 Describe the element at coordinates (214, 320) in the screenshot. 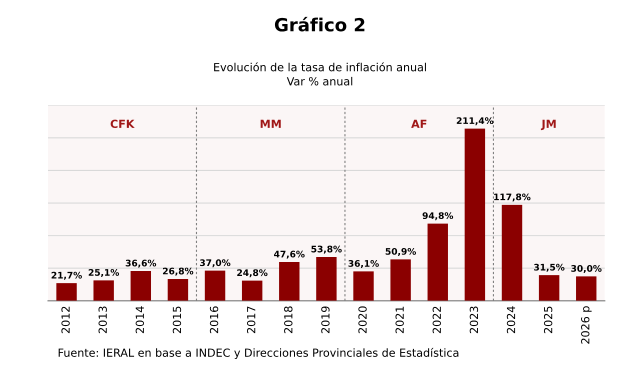

I see `x-tick-label: 2016` at that location.